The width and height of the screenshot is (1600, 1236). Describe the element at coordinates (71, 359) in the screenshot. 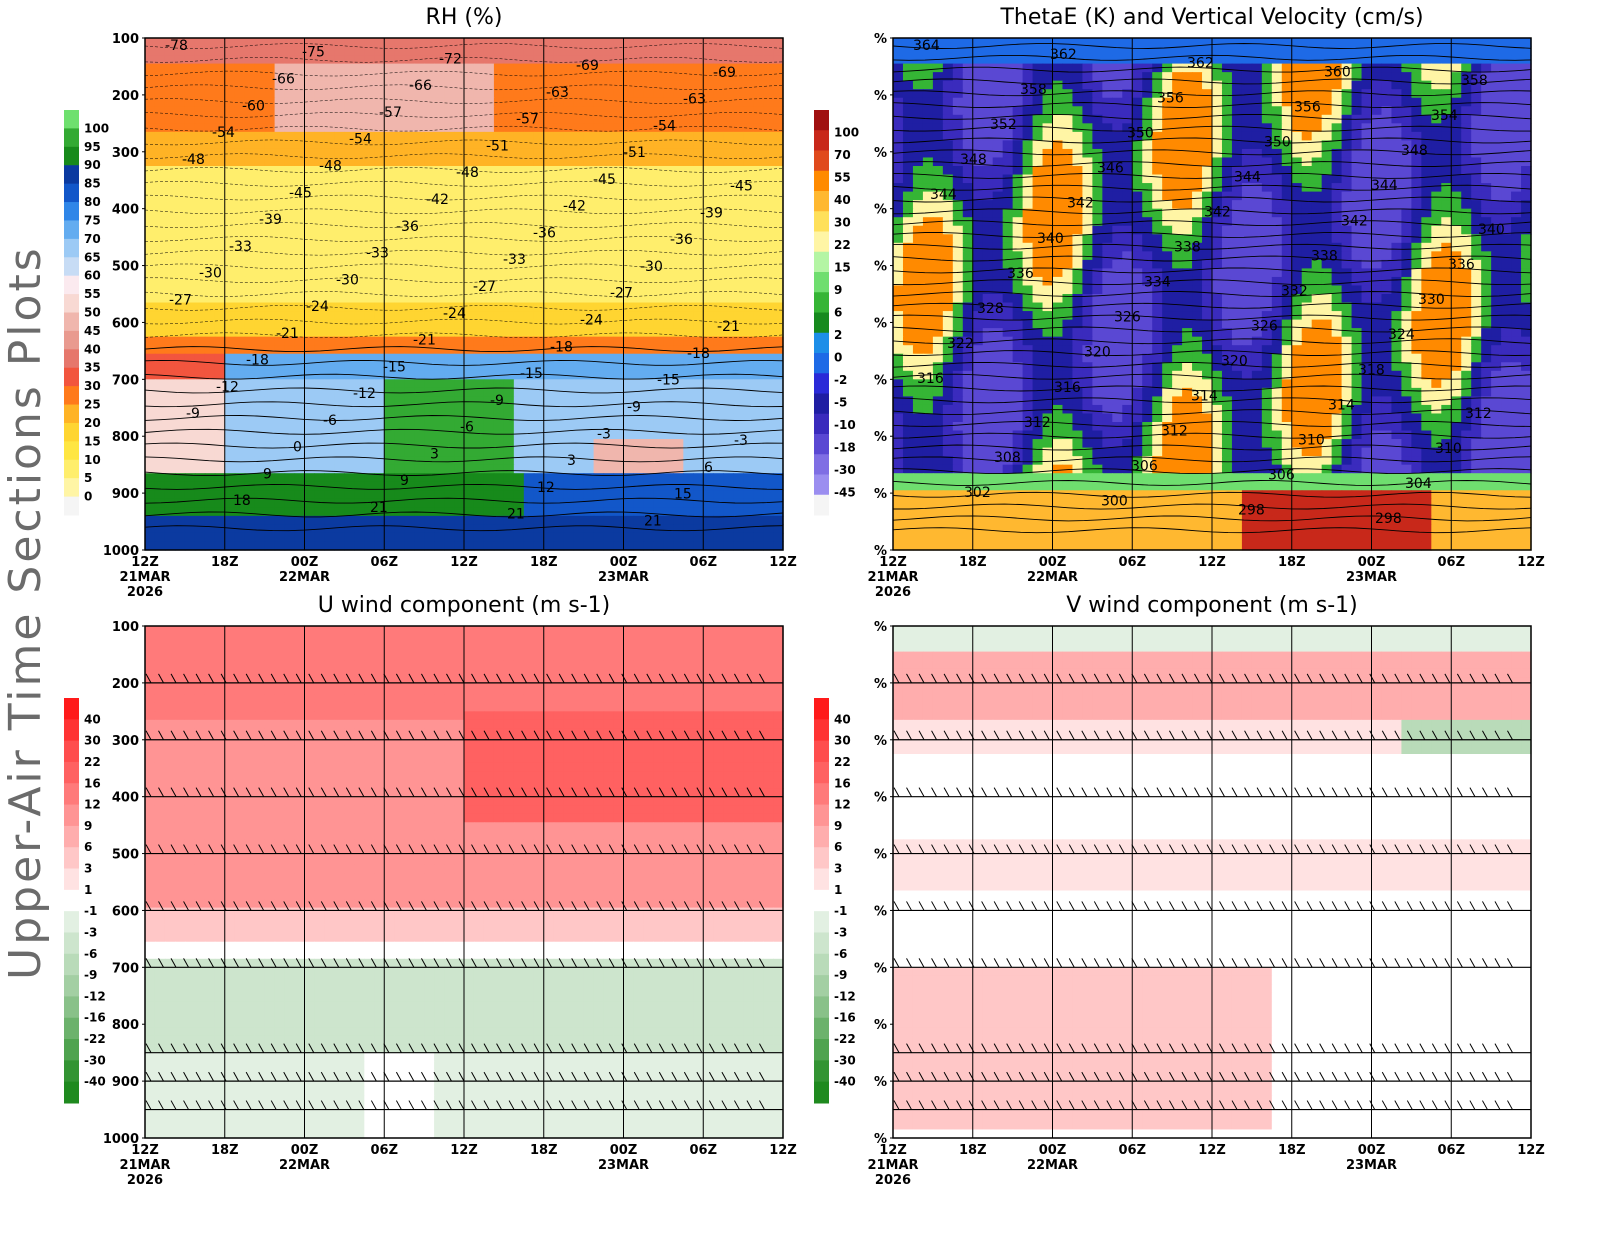

I see `colorbar-swatch` at that location.